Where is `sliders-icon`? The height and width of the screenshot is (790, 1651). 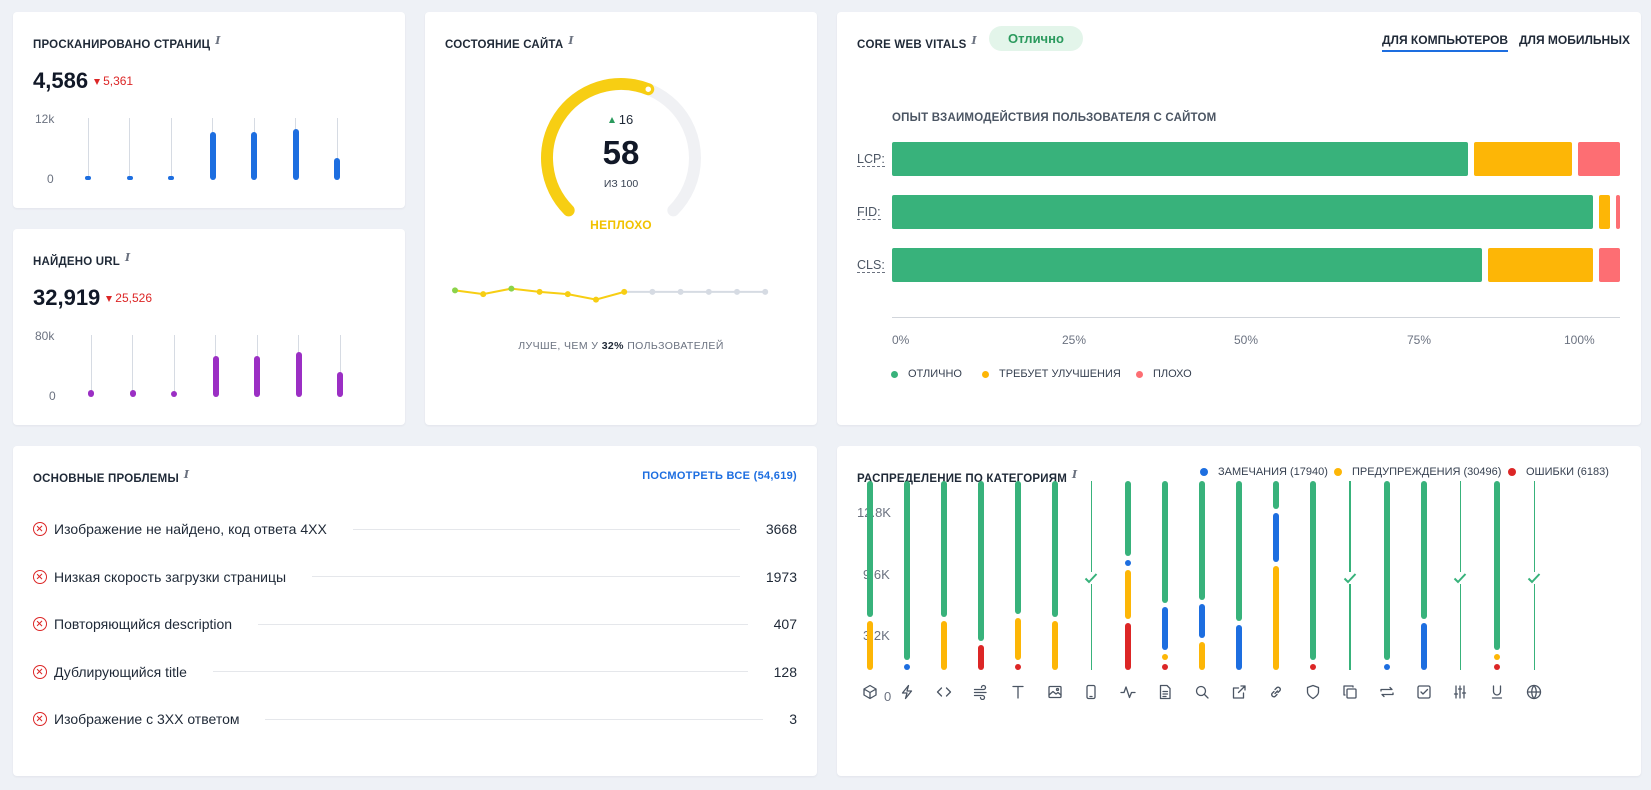
sliders-icon is located at coordinates (1460, 692).